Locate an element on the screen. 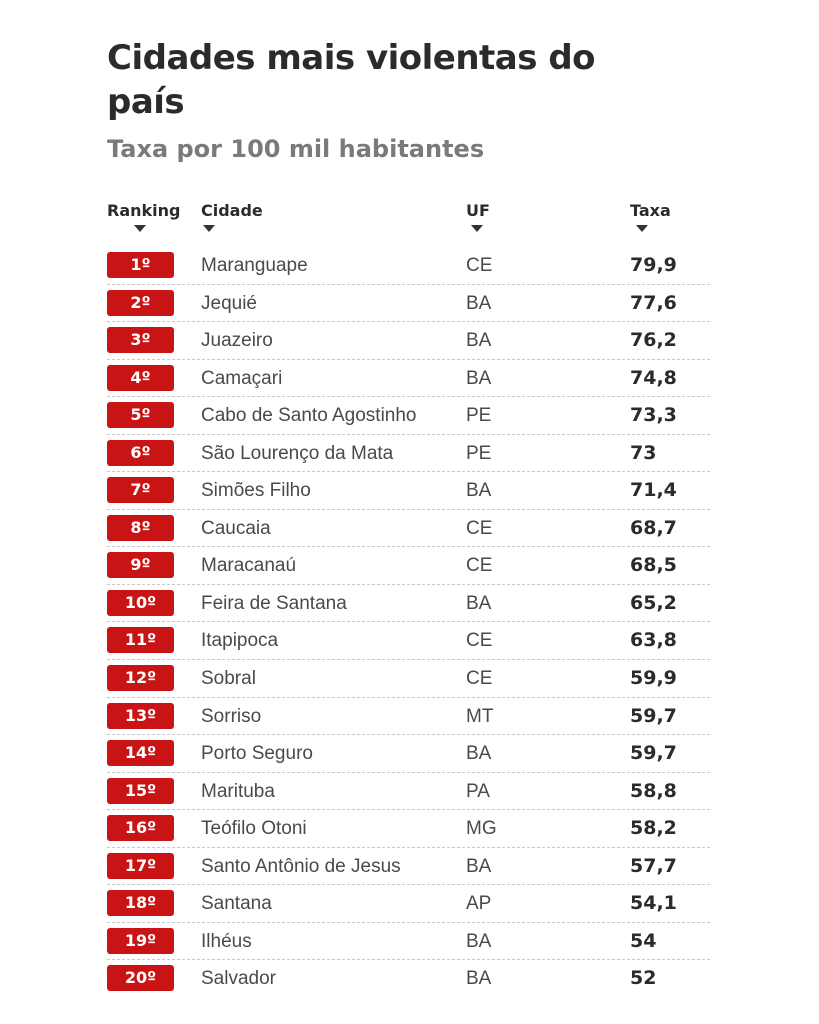 The image size is (819, 1024). rate-cell: 65,2 is located at coordinates (653, 602).